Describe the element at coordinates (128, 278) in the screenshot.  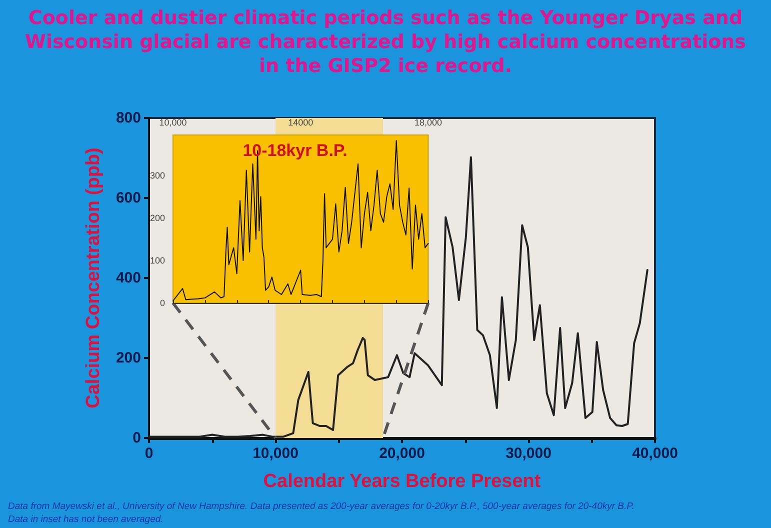
I see `y-tick-label: 400` at that location.